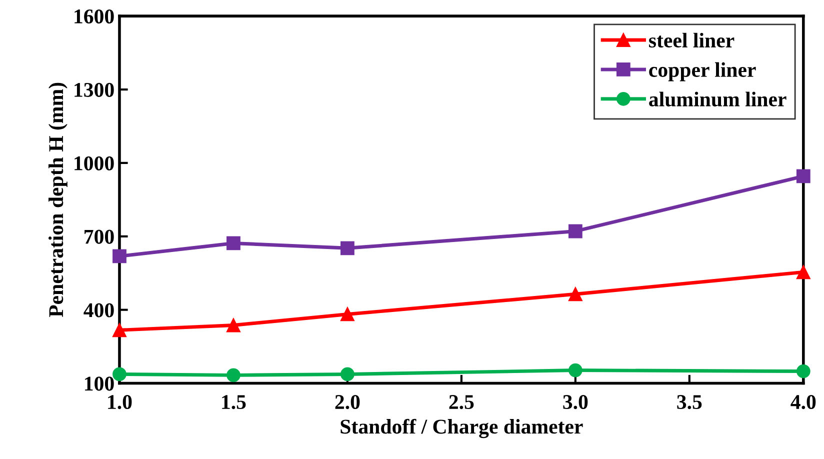  What do you see at coordinates (702, 72) in the screenshot?
I see `legend-label: copper liner` at bounding box center [702, 72].